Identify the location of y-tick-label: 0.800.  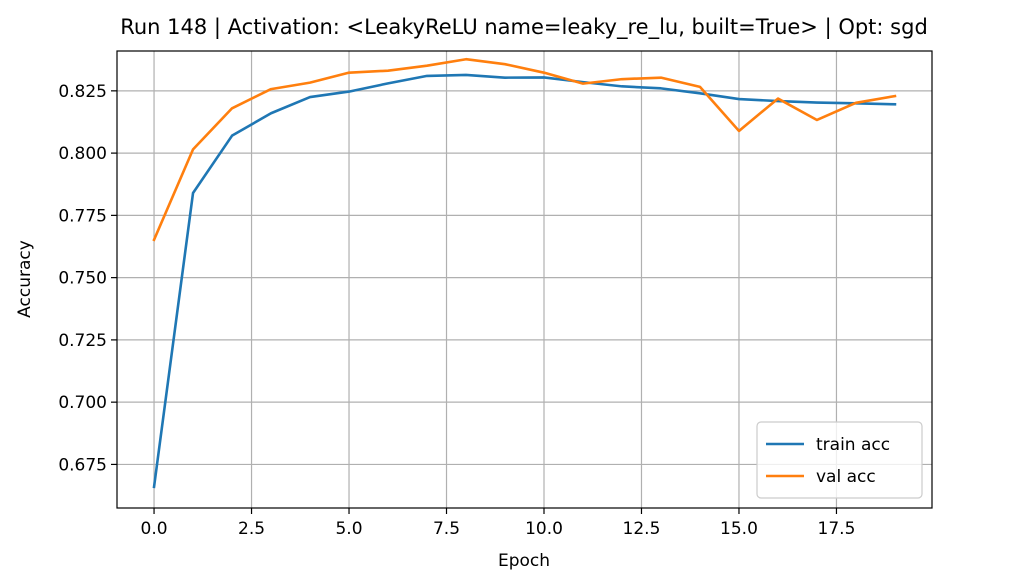
(82, 154).